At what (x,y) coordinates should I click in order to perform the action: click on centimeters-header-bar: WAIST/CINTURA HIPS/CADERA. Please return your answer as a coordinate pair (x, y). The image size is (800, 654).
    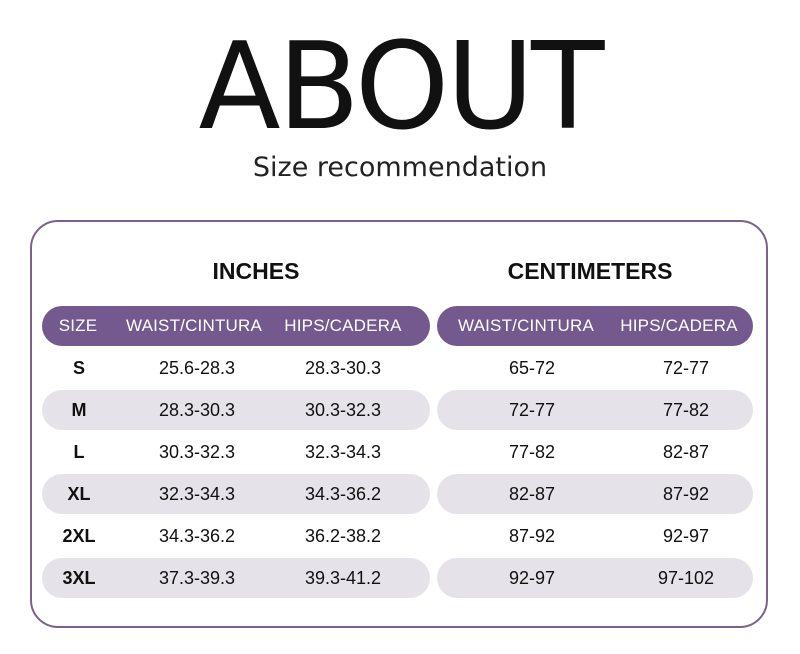
    Looking at the image, I should click on (595, 326).